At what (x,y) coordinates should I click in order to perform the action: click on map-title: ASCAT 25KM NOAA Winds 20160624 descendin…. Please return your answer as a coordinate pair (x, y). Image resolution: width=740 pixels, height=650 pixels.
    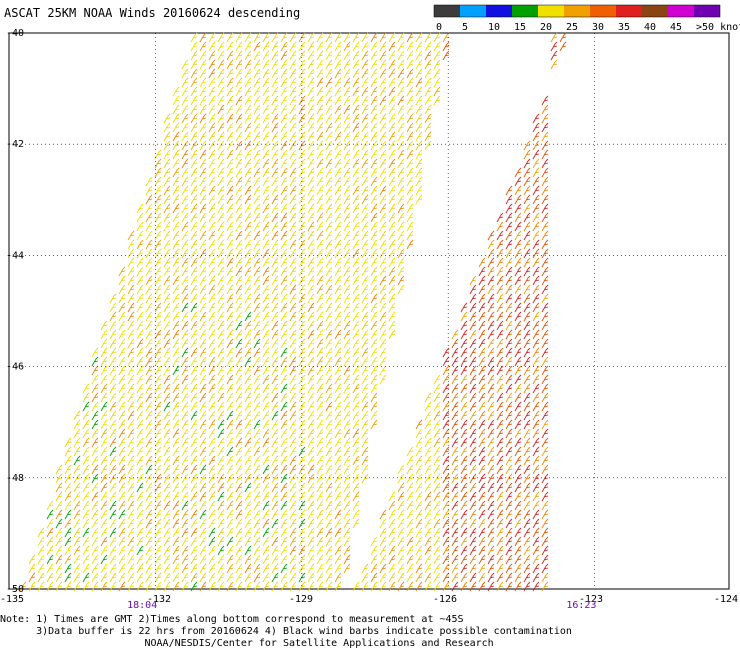
    Looking at the image, I should click on (152, 13).